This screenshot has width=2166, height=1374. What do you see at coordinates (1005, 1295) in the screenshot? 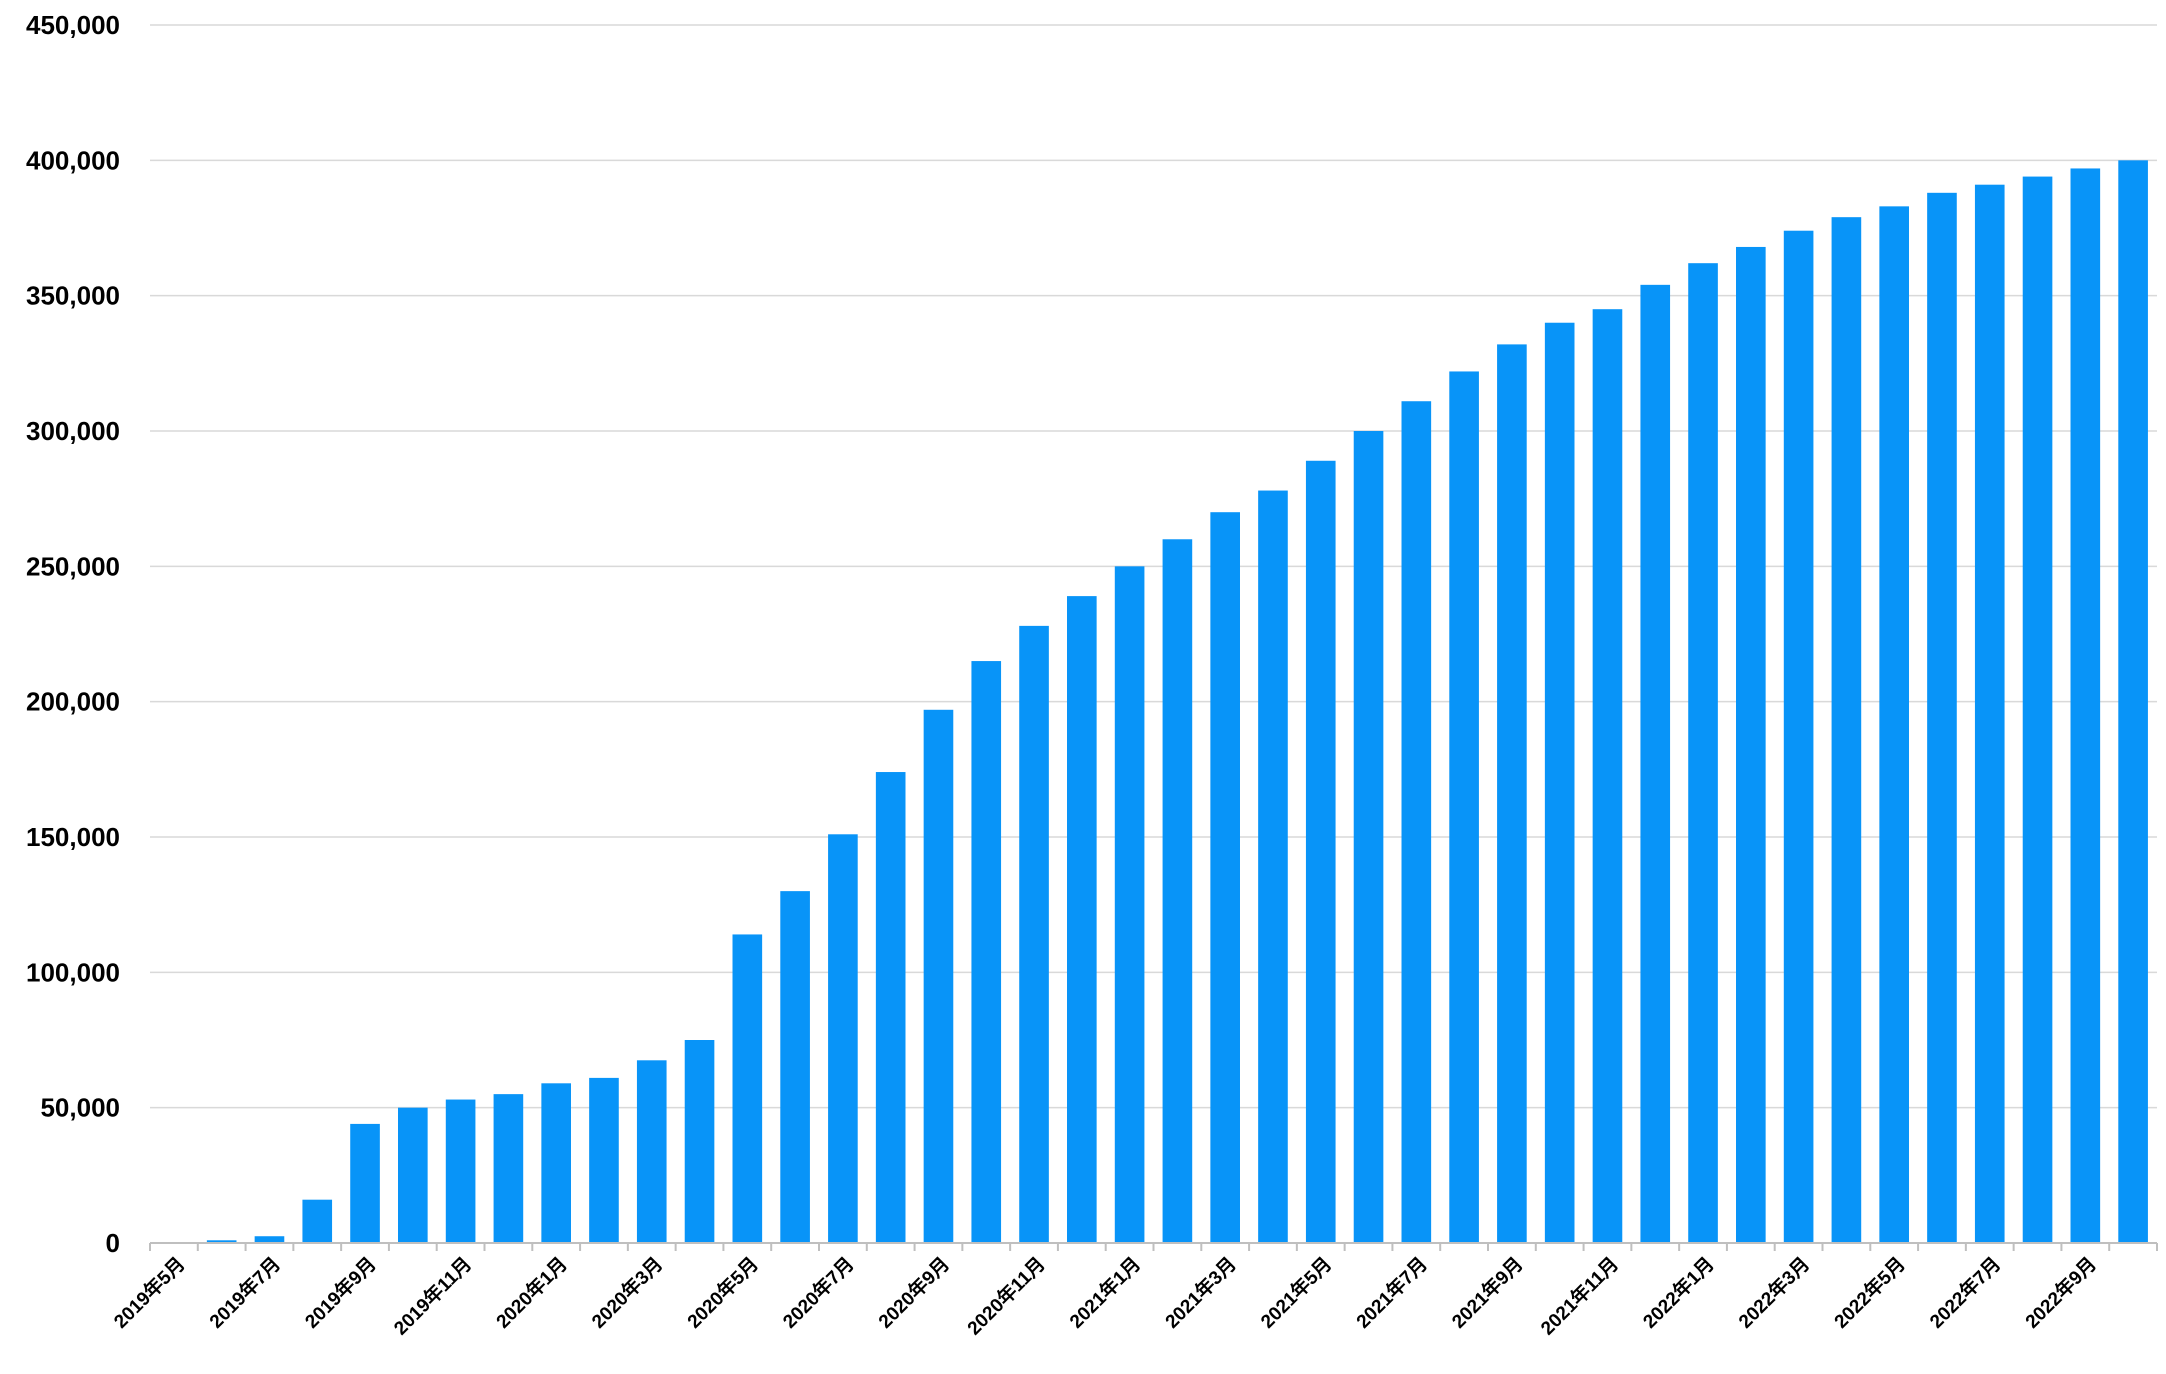
I see `x-tick-label: 2020年11月` at bounding box center [1005, 1295].